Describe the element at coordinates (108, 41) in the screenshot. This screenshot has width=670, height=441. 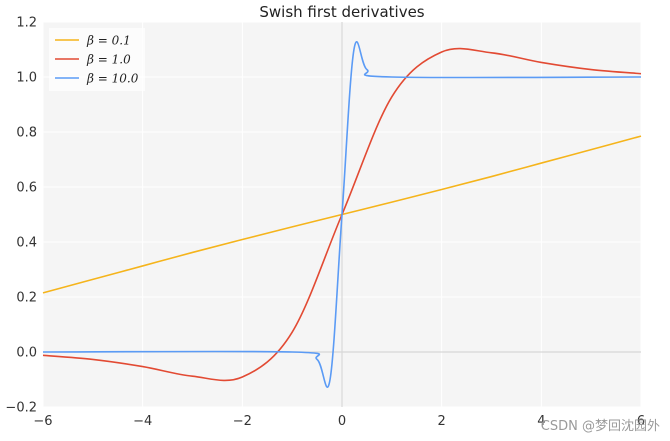
I see `legend-label: β = 0.1` at that location.